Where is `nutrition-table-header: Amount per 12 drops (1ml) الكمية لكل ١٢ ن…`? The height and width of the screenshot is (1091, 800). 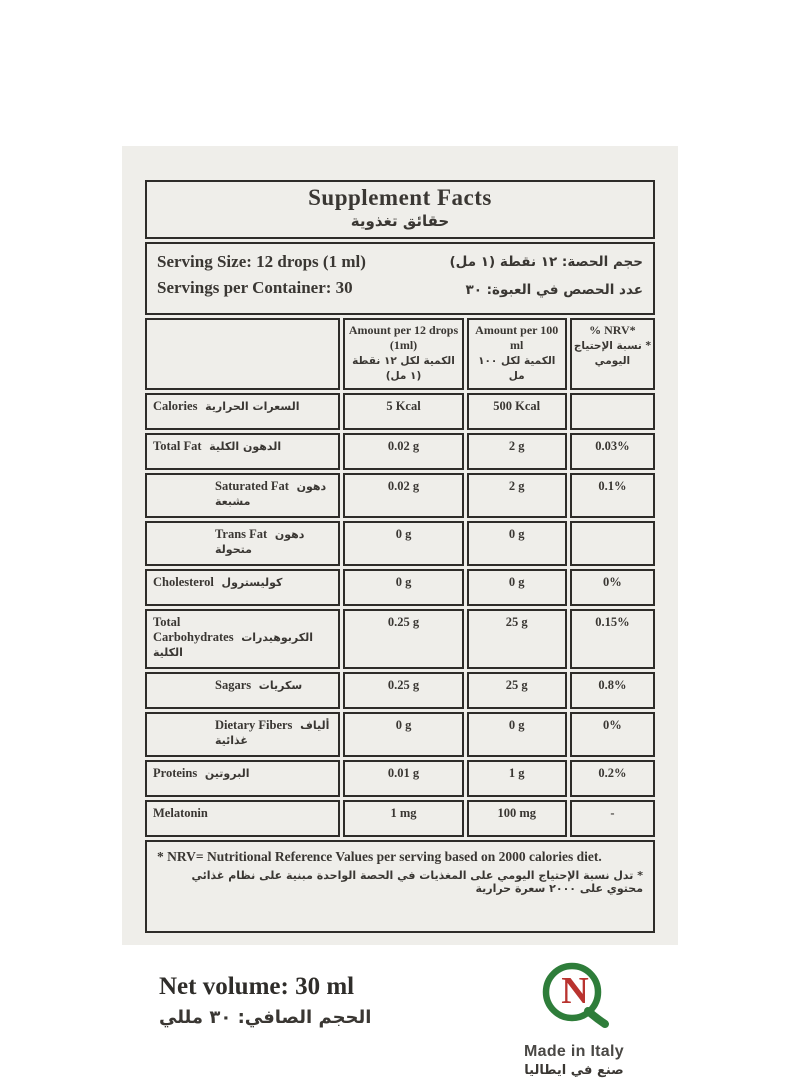 nutrition-table-header: Amount per 12 drops (1ml) الكمية لكل ١٢ ن… is located at coordinates (400, 354).